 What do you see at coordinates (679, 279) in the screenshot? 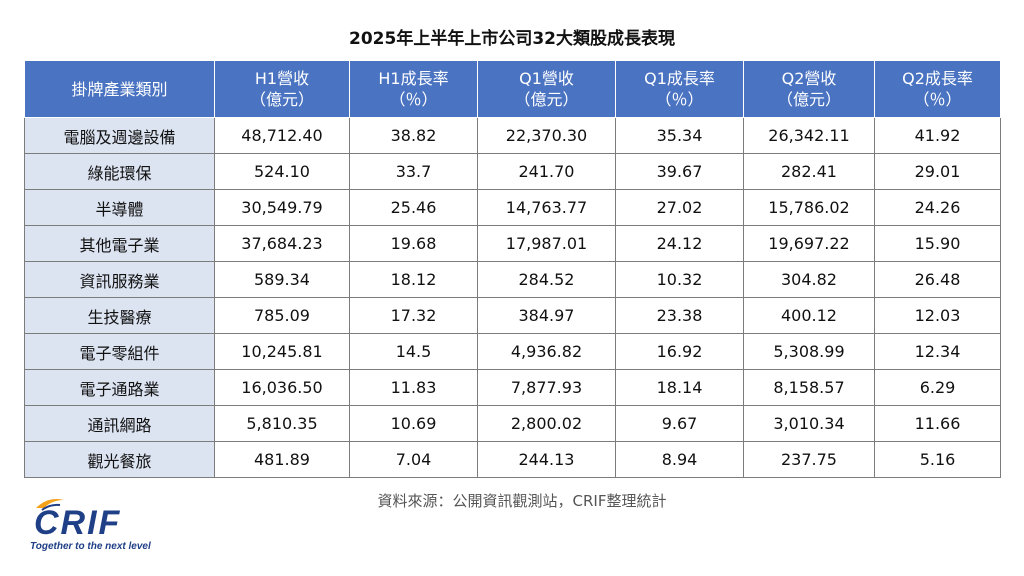
I see `value-cell: 10.32` at bounding box center [679, 279].